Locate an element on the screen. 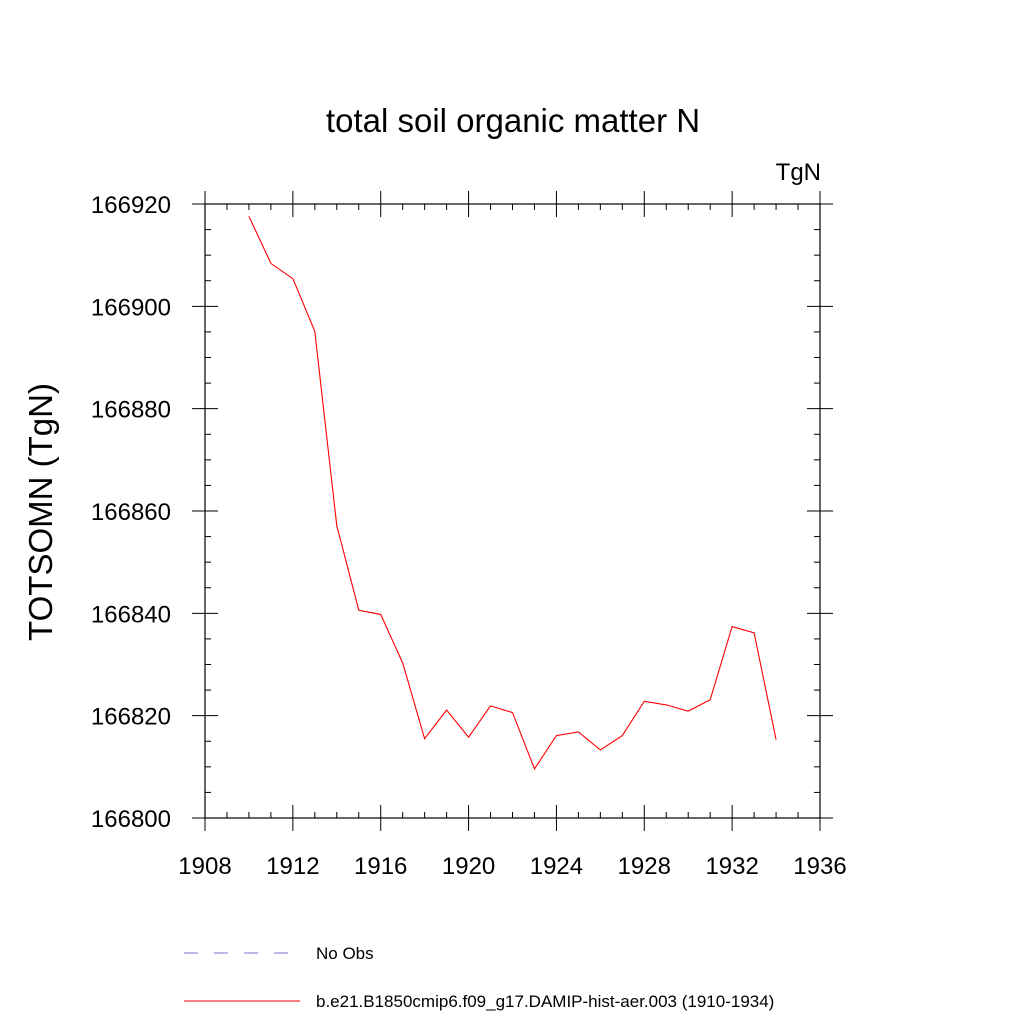  y-tick-label: 166820 is located at coordinates (131, 717).